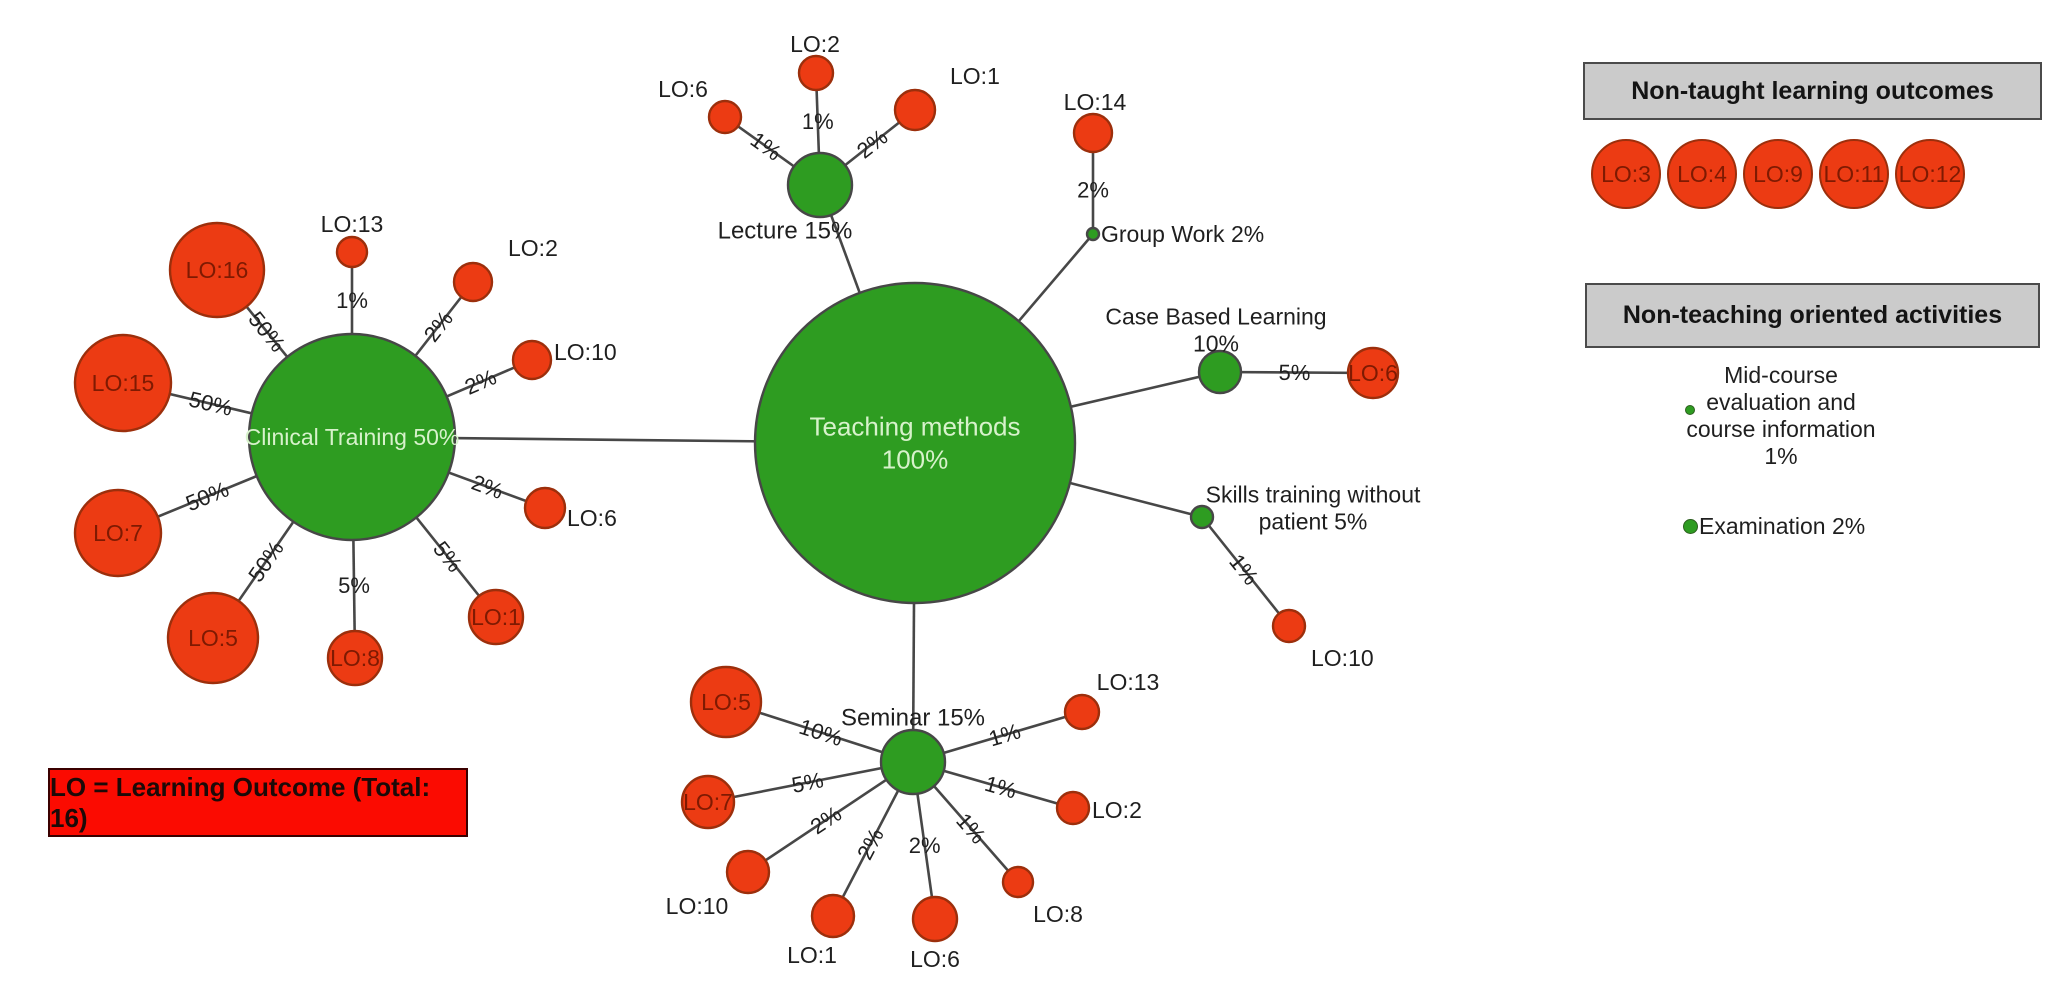  What do you see at coordinates (821, 732) in the screenshot?
I see `edge-label-seminar-se5: 10%` at bounding box center [821, 732].